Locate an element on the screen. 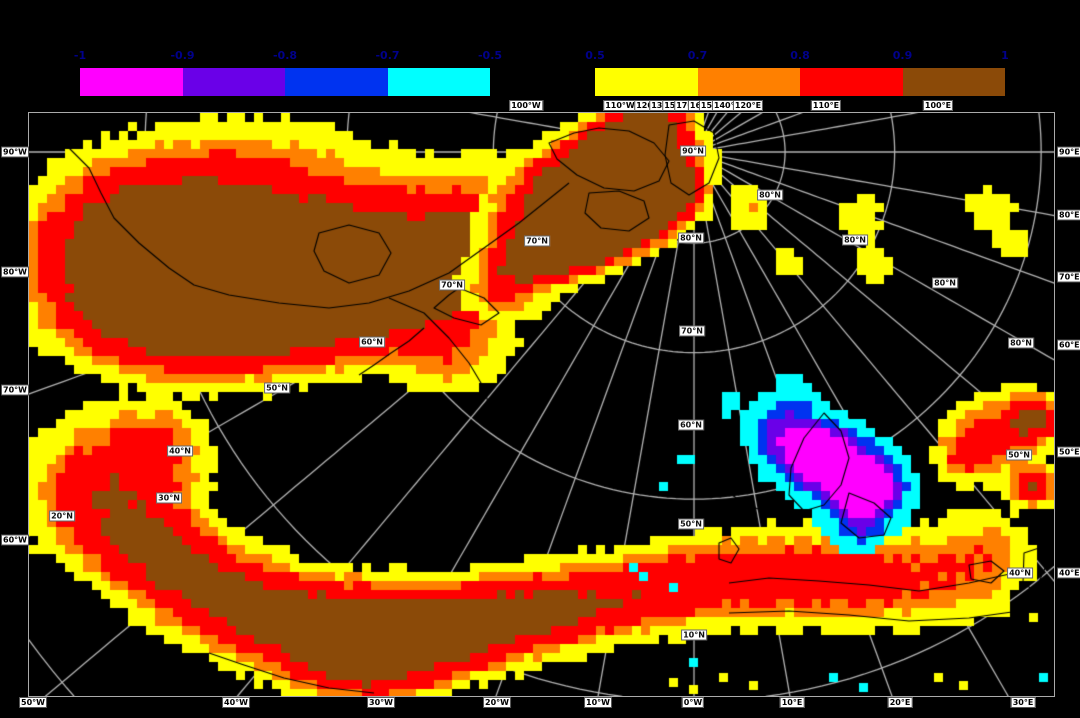  graticule-label: 20°N is located at coordinates (62, 516).